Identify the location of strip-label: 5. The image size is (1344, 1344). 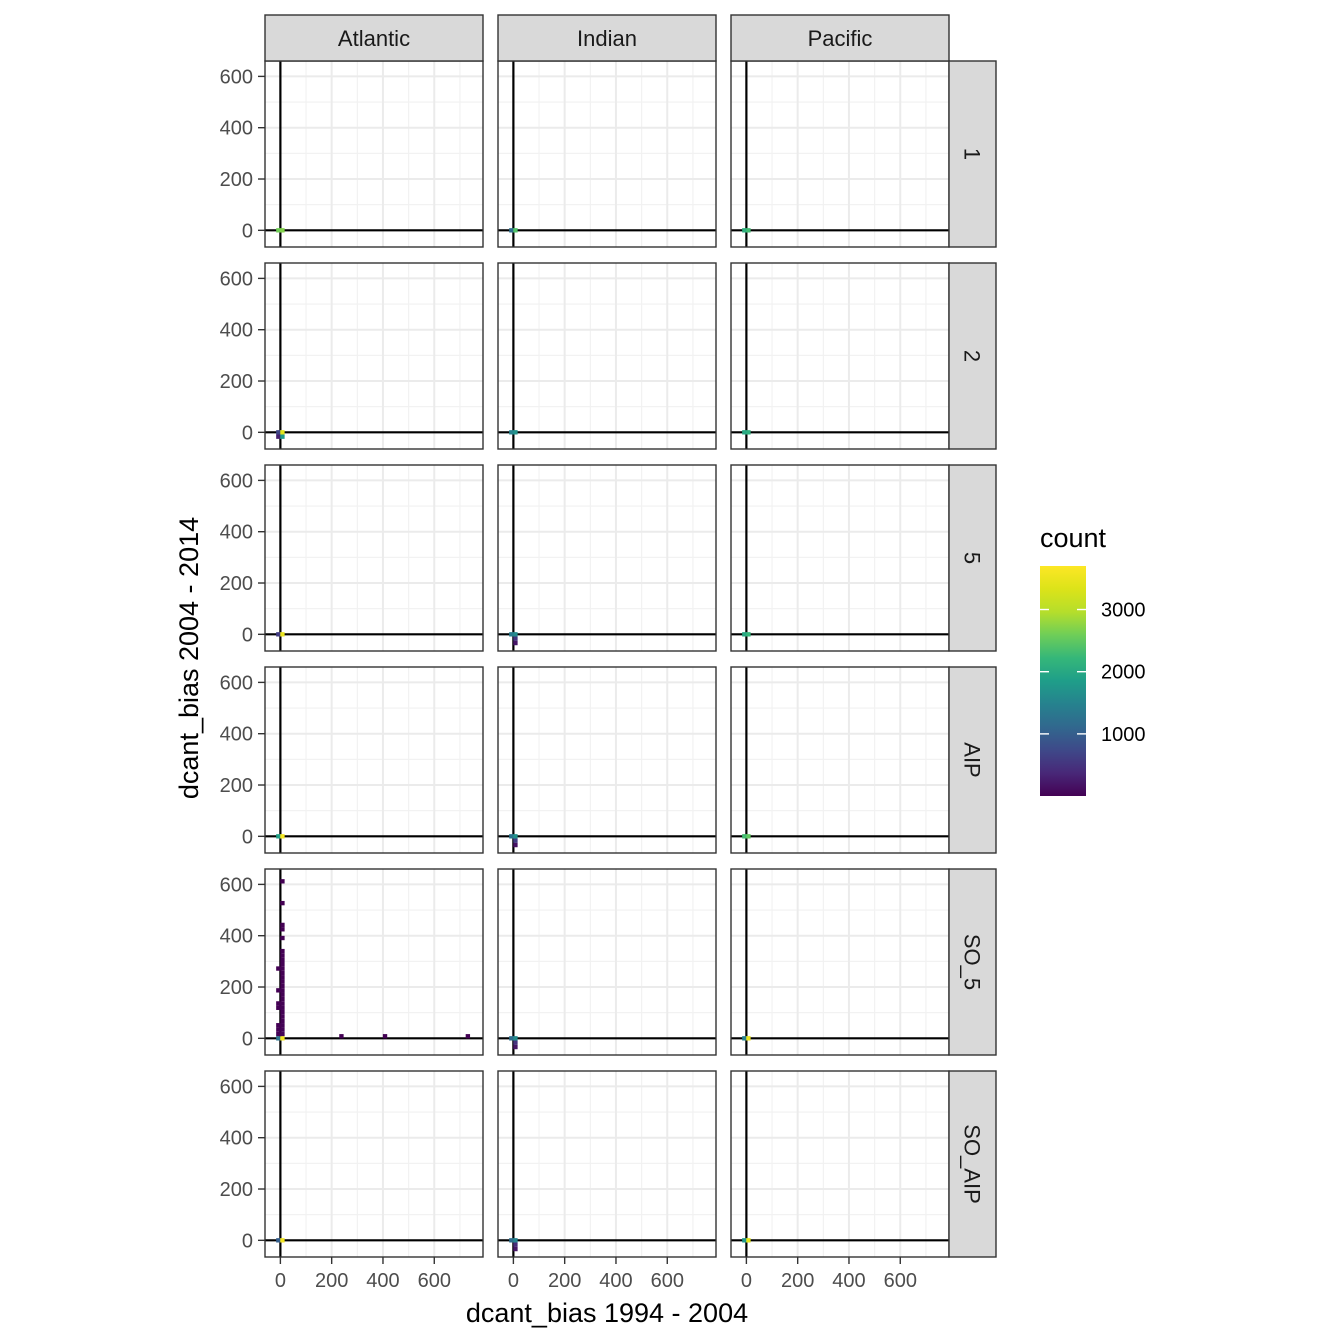
(972, 558).